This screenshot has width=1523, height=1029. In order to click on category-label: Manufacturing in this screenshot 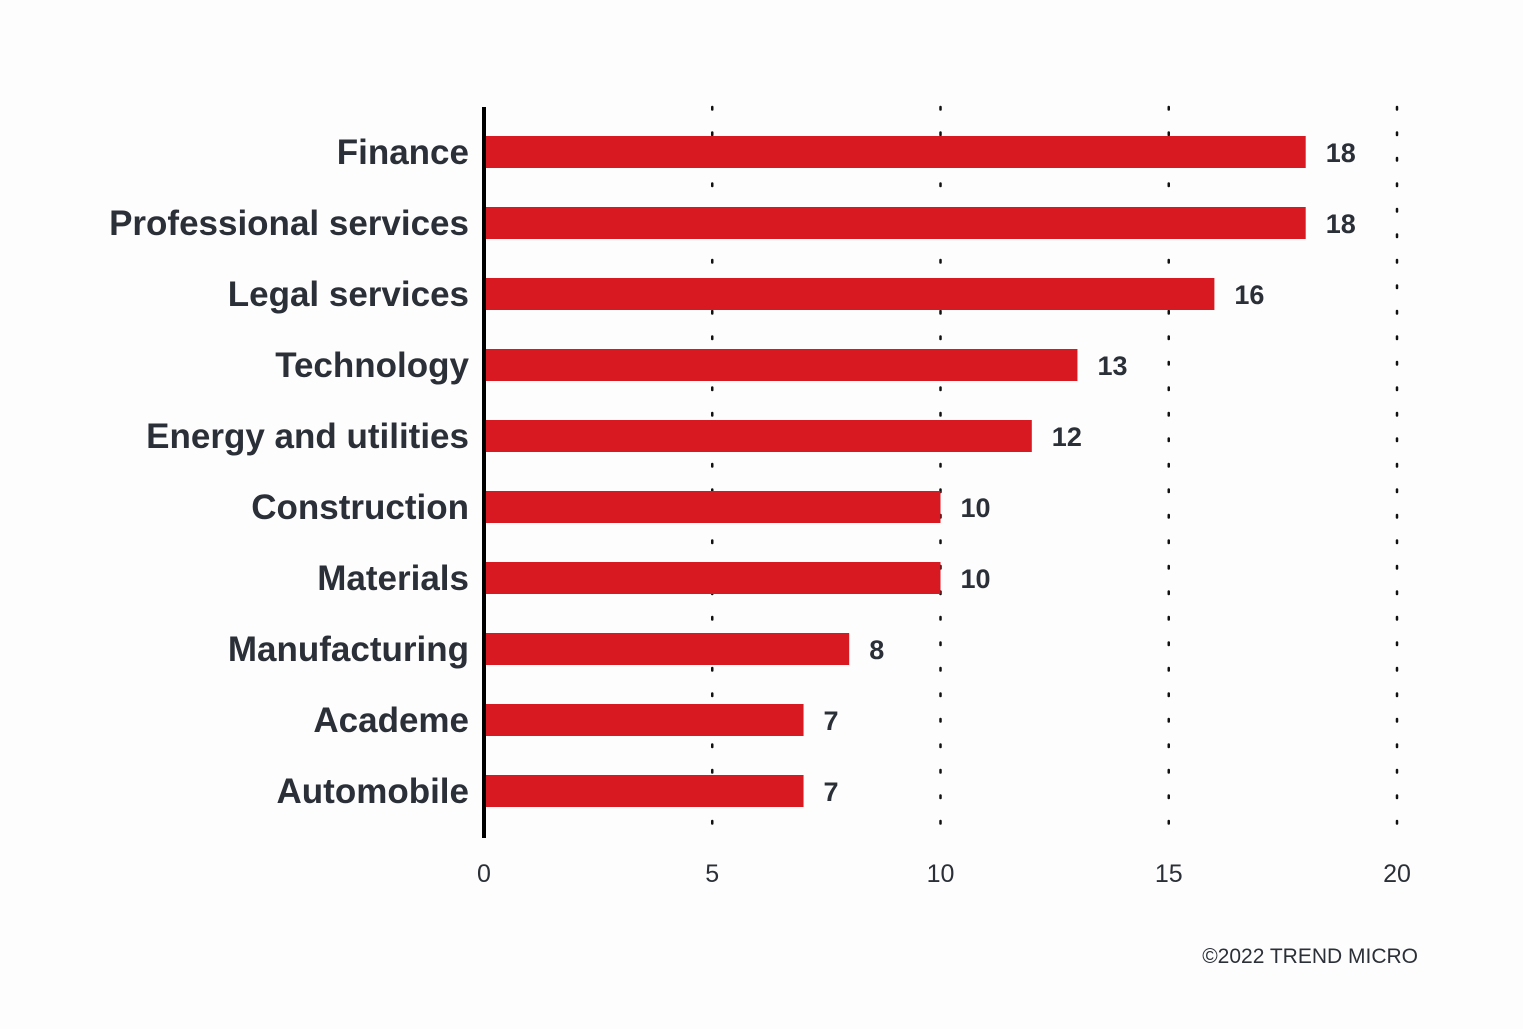, I will do `click(348, 649)`.